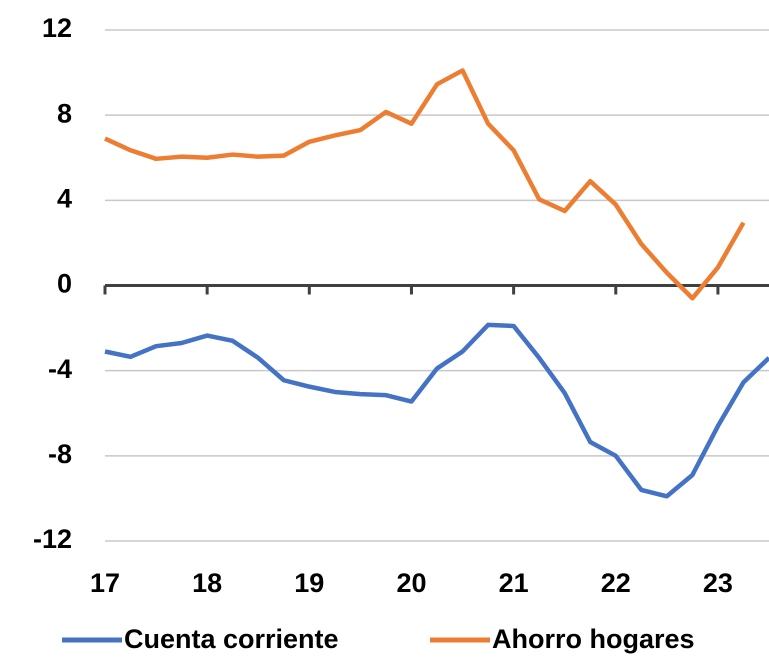 This screenshot has width=769, height=660. I want to click on legend-label: Cuenta corriente, so click(231, 639).